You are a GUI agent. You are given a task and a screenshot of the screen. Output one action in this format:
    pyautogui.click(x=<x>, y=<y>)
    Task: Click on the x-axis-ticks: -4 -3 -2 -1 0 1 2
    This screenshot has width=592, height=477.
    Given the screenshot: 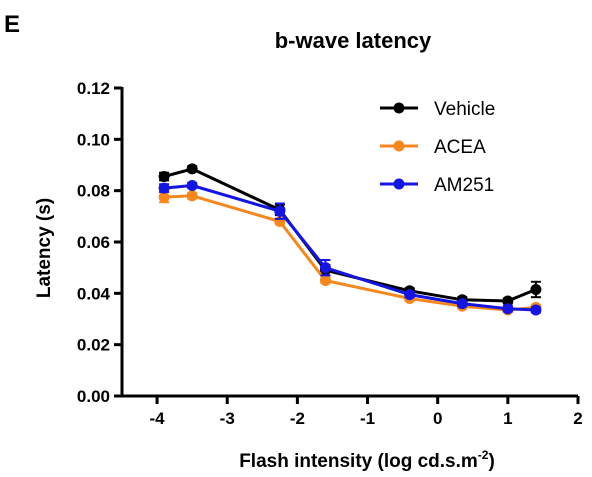 What is the action you would take?
    pyautogui.click(x=366, y=412)
    